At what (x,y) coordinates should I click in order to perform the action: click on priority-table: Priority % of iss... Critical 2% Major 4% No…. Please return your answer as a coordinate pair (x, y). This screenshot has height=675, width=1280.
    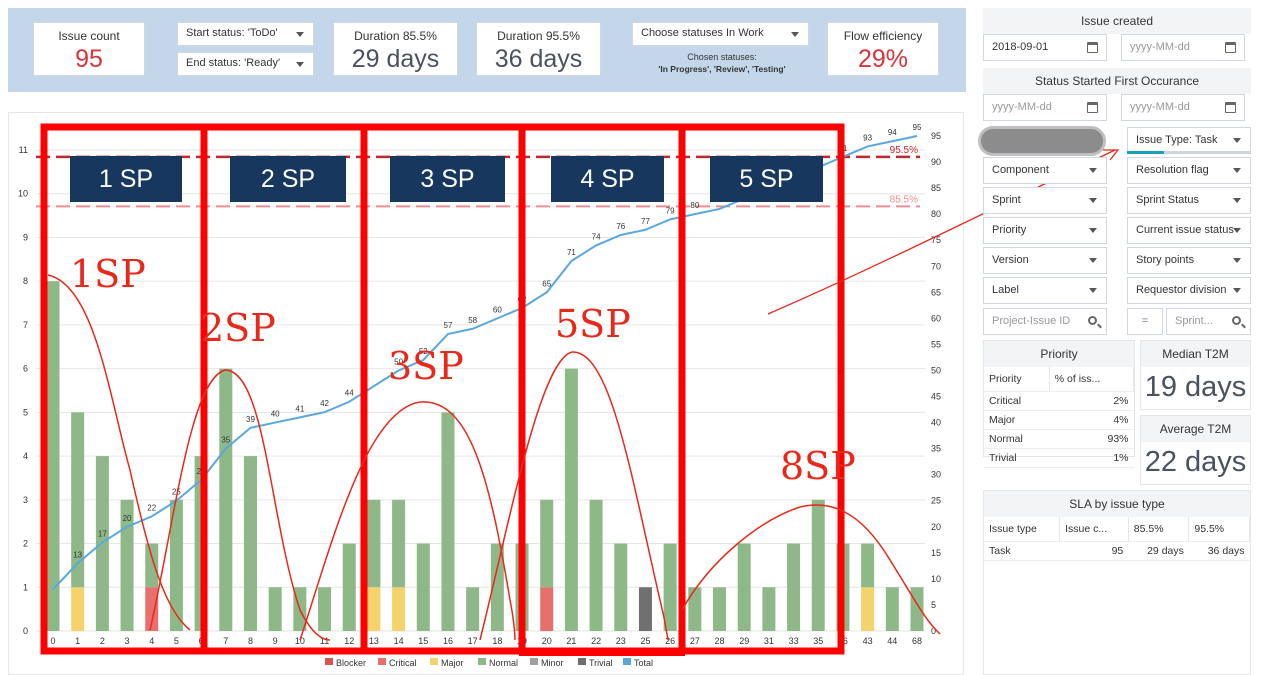
    Looking at the image, I should click on (1059, 417).